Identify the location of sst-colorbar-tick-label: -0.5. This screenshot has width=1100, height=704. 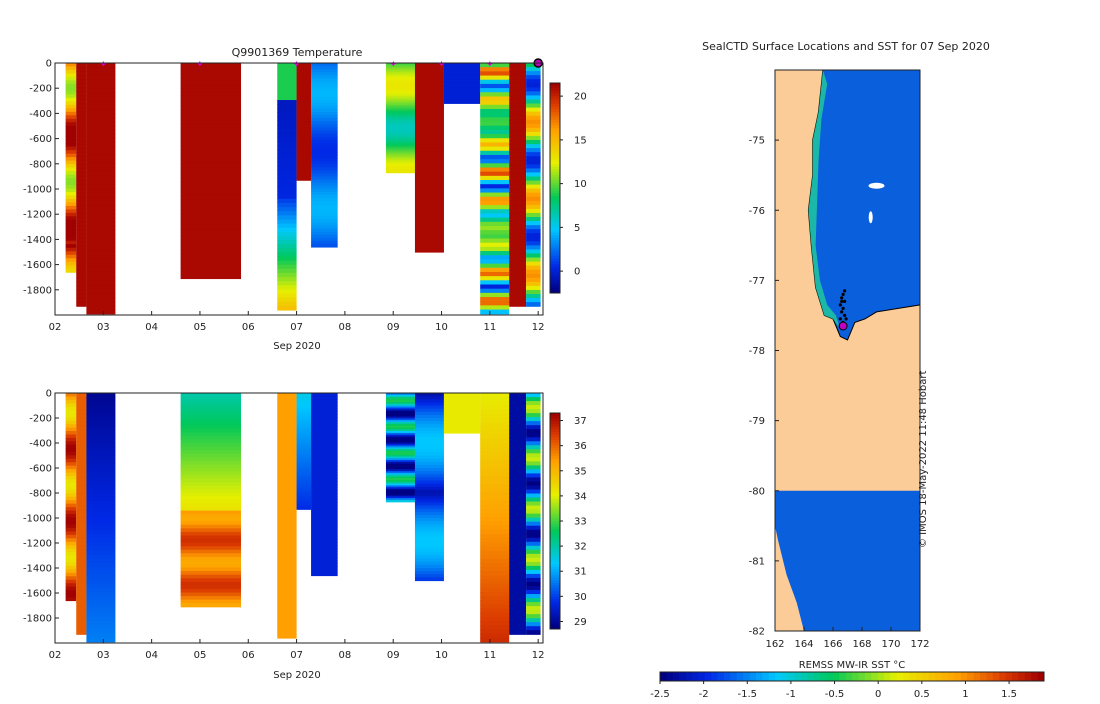
(835, 694).